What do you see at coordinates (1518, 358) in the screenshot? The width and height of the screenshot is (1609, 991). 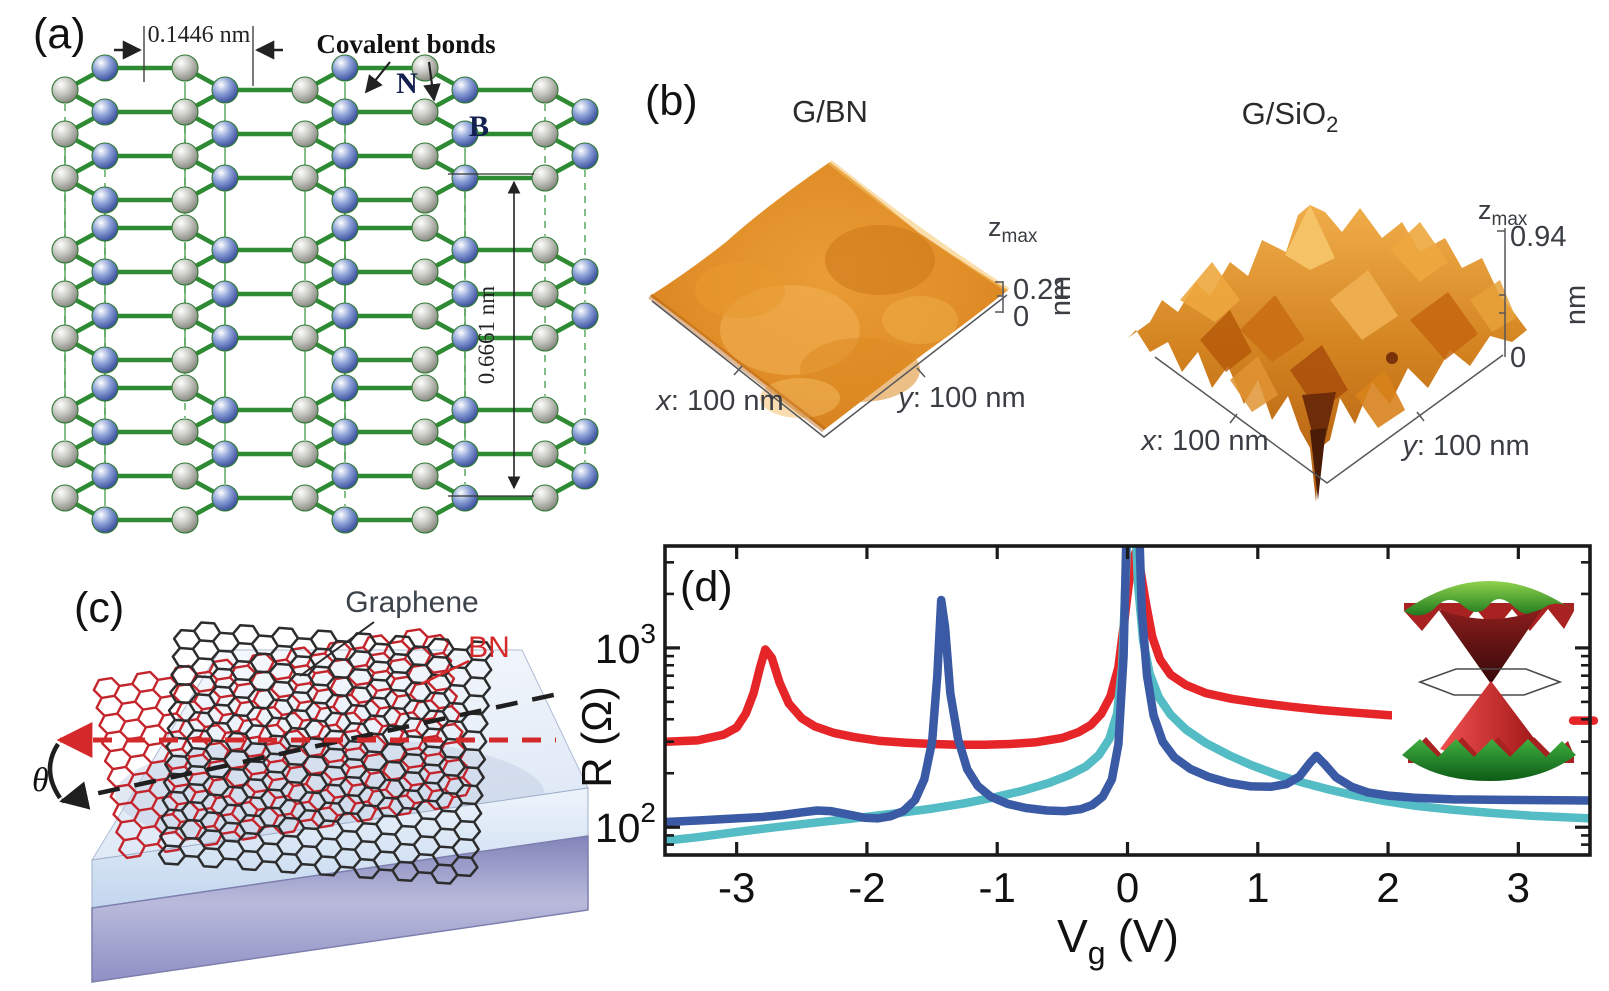 I see `gsio2-z-zero: 0` at bounding box center [1518, 358].